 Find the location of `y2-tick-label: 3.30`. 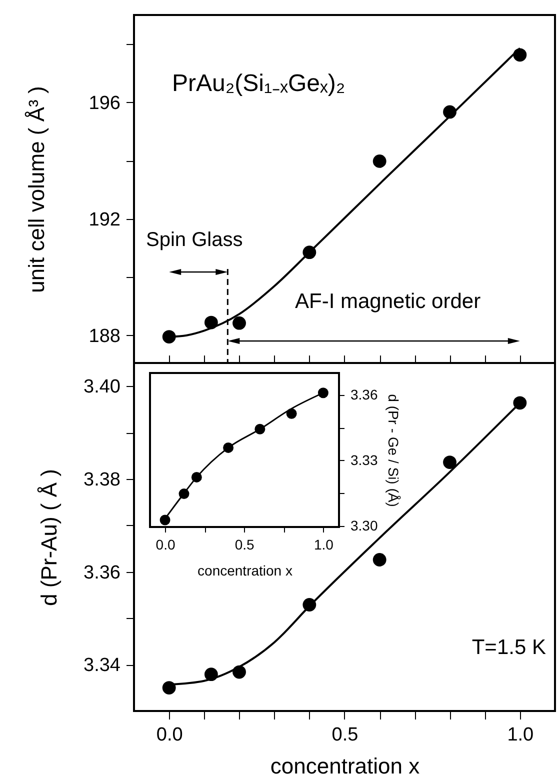

y2-tick-label: 3.30 is located at coordinates (364, 525).